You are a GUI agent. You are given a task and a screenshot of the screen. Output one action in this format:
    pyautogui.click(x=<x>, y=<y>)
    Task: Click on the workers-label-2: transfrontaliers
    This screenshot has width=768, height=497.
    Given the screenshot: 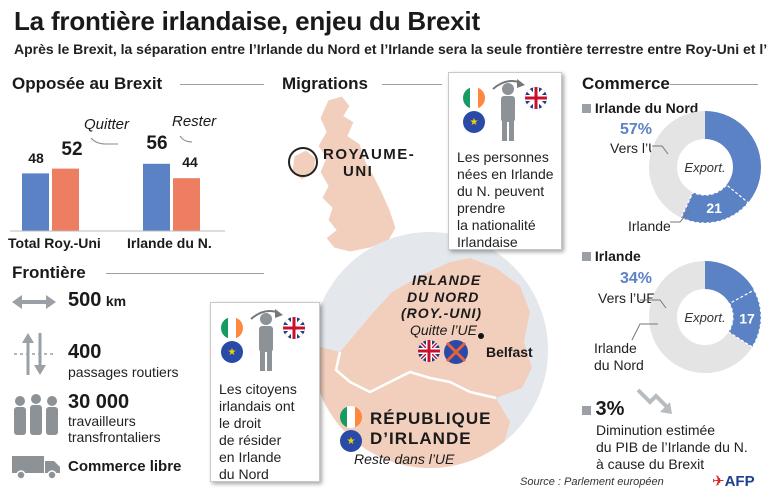 What is the action you would take?
    pyautogui.click(x=114, y=437)
    